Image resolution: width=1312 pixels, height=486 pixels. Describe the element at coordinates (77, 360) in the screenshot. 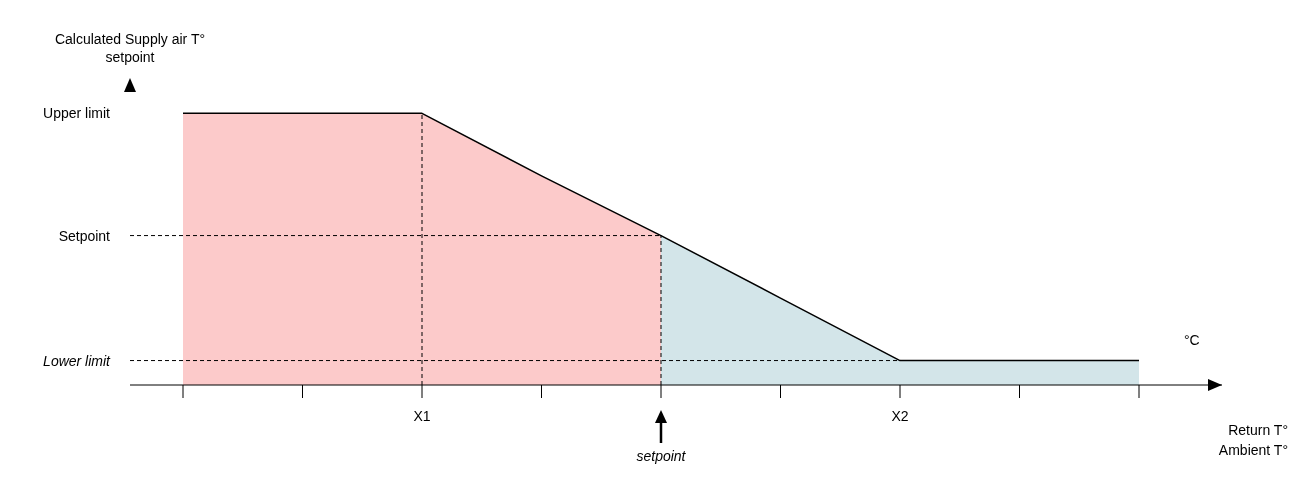

I see `ref-line-label: Lower limit` at that location.